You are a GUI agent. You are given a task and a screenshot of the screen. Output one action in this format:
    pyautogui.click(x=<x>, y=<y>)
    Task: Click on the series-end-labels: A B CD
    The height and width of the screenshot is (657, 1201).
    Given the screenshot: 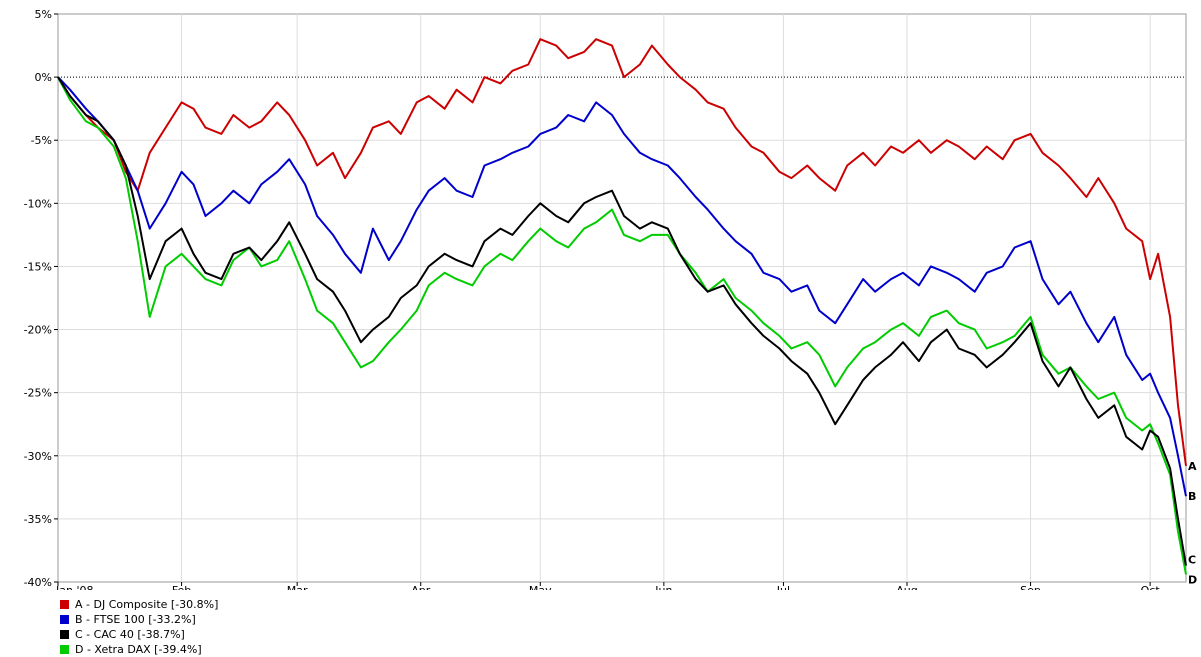 What is the action you would take?
    pyautogui.click(x=1192, y=523)
    